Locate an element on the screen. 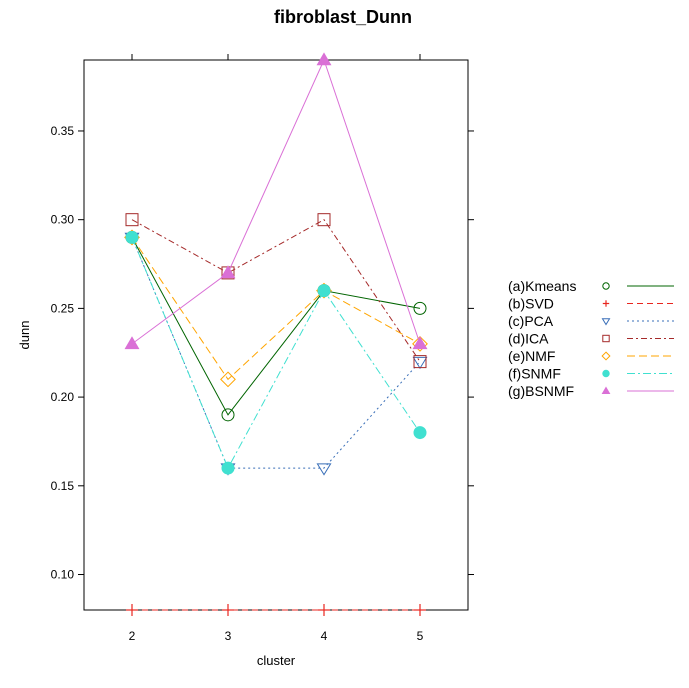 The image size is (689, 688). y-tick-label: 0.25 is located at coordinates (63, 308).